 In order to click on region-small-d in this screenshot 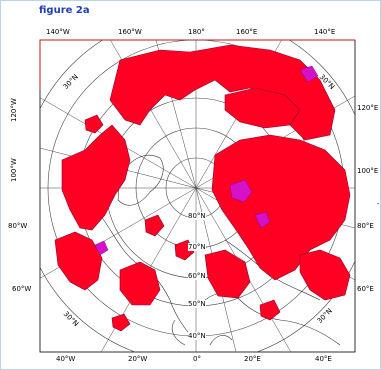, I will do `click(270, 310)`.